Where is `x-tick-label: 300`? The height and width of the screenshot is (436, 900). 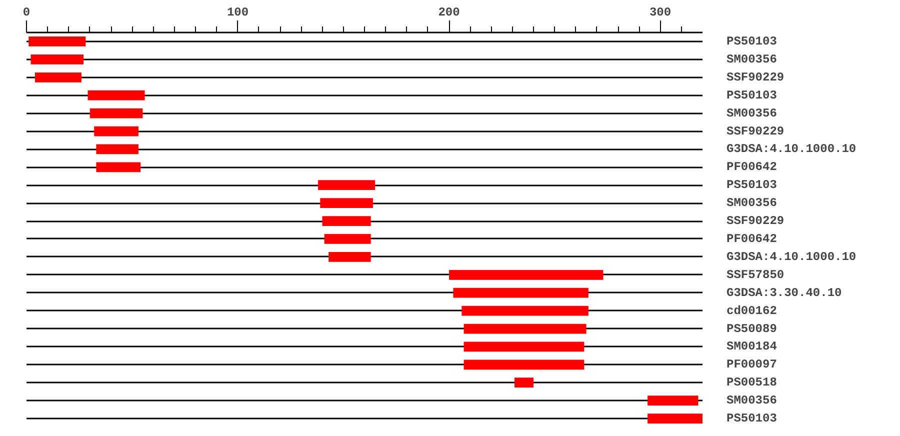 x-tick-label: 300 is located at coordinates (660, 13).